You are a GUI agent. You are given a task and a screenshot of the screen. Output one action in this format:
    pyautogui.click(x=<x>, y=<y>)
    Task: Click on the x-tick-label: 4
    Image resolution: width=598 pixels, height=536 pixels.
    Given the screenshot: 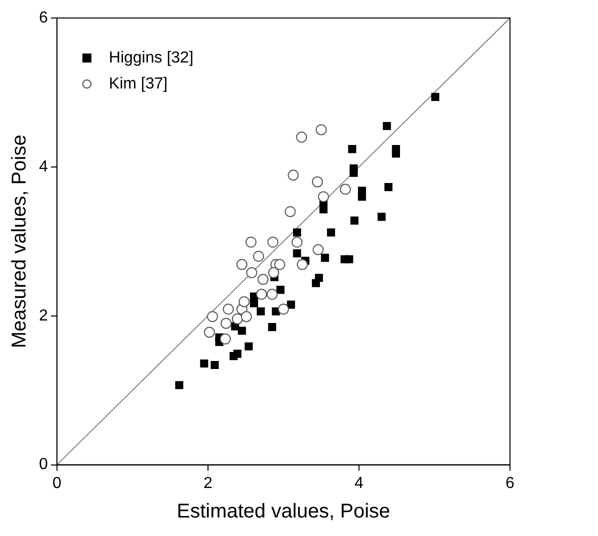 What is the action you would take?
    pyautogui.click(x=359, y=483)
    